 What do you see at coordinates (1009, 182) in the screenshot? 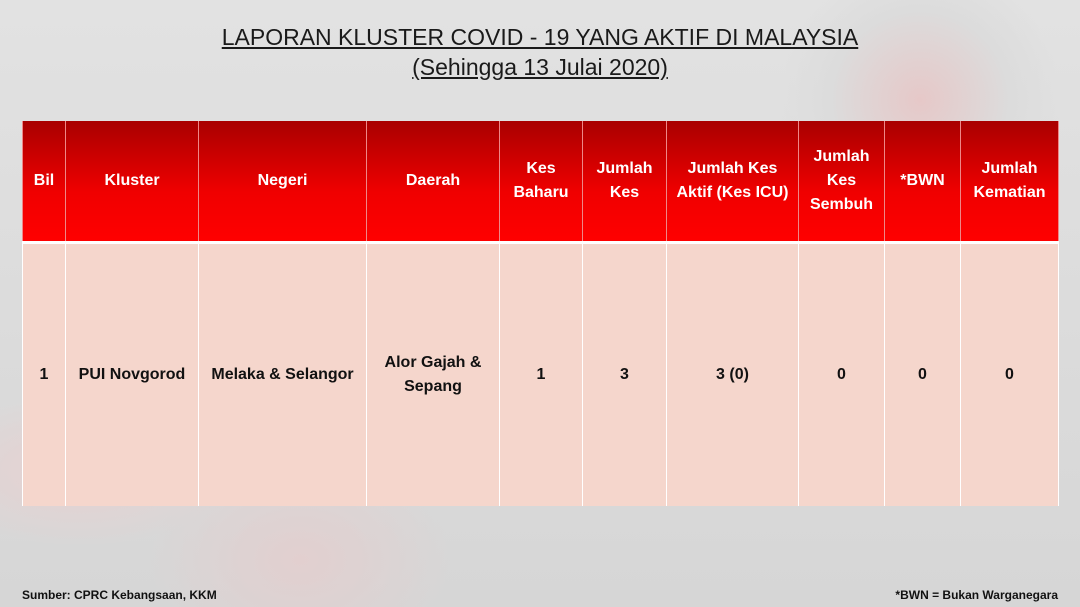
I see `header-kematian: Jumlah Kematian` at bounding box center [1009, 182].